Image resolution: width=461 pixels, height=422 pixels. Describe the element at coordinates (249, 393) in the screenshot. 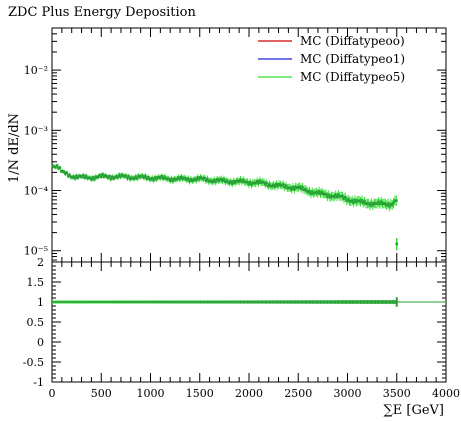

I see `x-tick-label: 2000` at that location.